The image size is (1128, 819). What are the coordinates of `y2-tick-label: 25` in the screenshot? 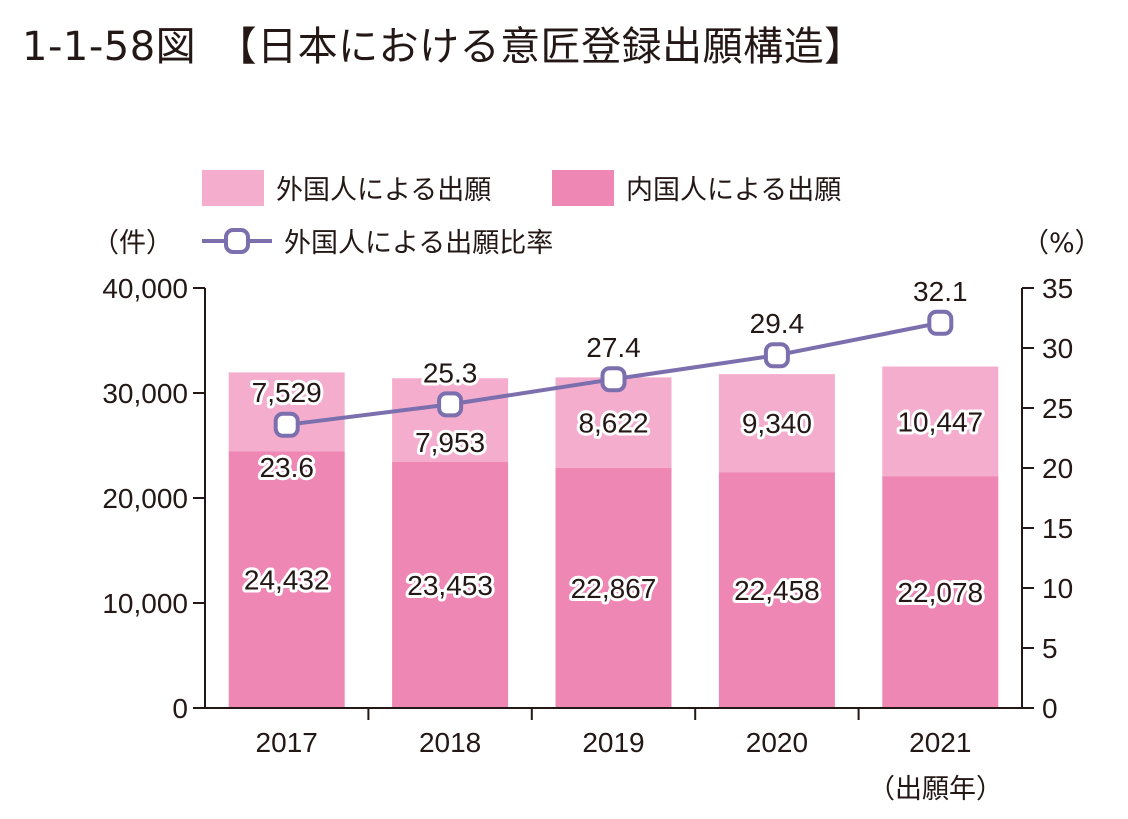 It's located at (1057, 408).